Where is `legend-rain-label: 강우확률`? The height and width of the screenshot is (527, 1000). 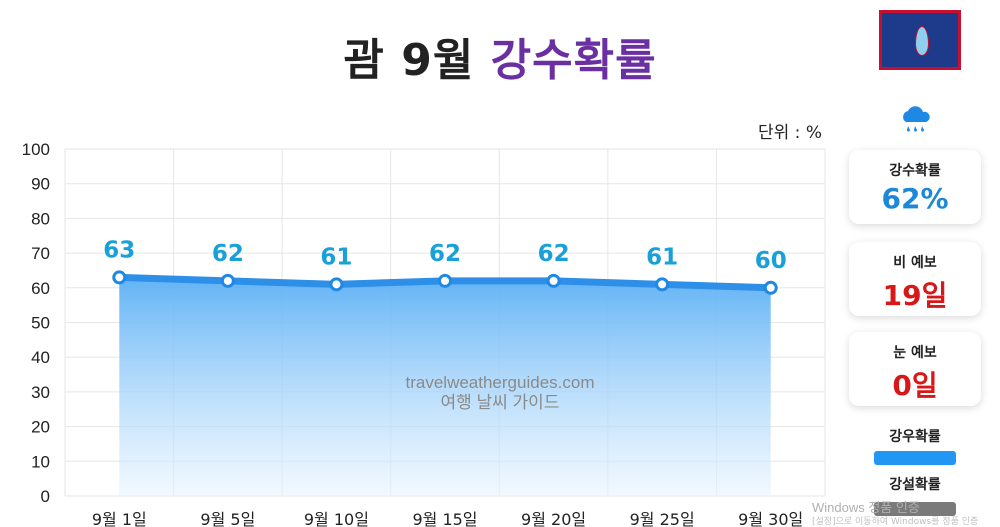 legend-rain-label: 강우확률 is located at coordinates (915, 437).